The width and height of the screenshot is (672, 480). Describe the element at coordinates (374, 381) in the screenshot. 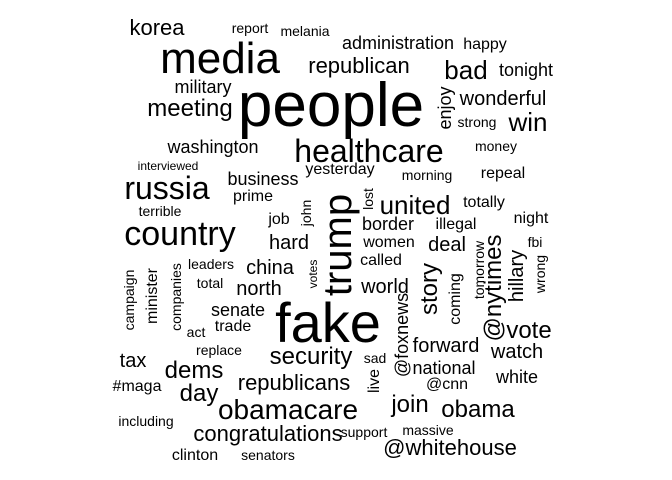

I see `cloud-word: live` at that location.